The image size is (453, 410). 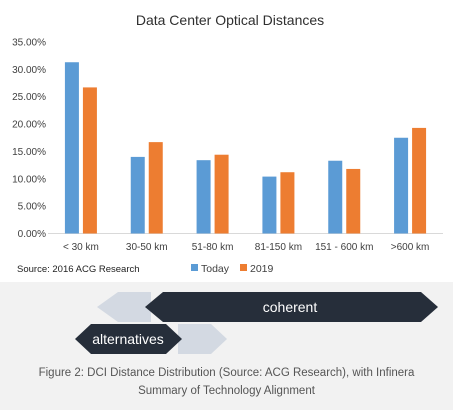 I want to click on x-tick-label: 30-50 km, so click(x=147, y=247).